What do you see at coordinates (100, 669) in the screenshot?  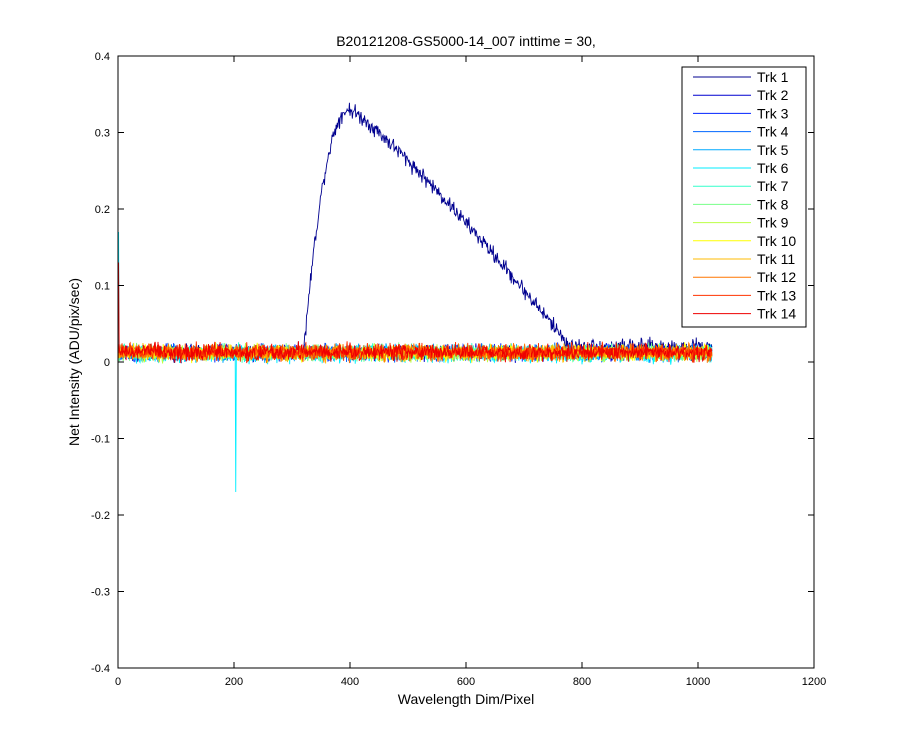 I see `y-tick-label: -0.4` at bounding box center [100, 669].